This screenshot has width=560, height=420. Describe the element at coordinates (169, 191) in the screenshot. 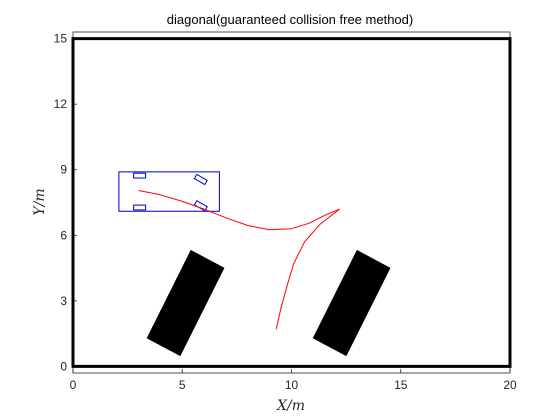

I see `ego-vehicle-outline` at that location.